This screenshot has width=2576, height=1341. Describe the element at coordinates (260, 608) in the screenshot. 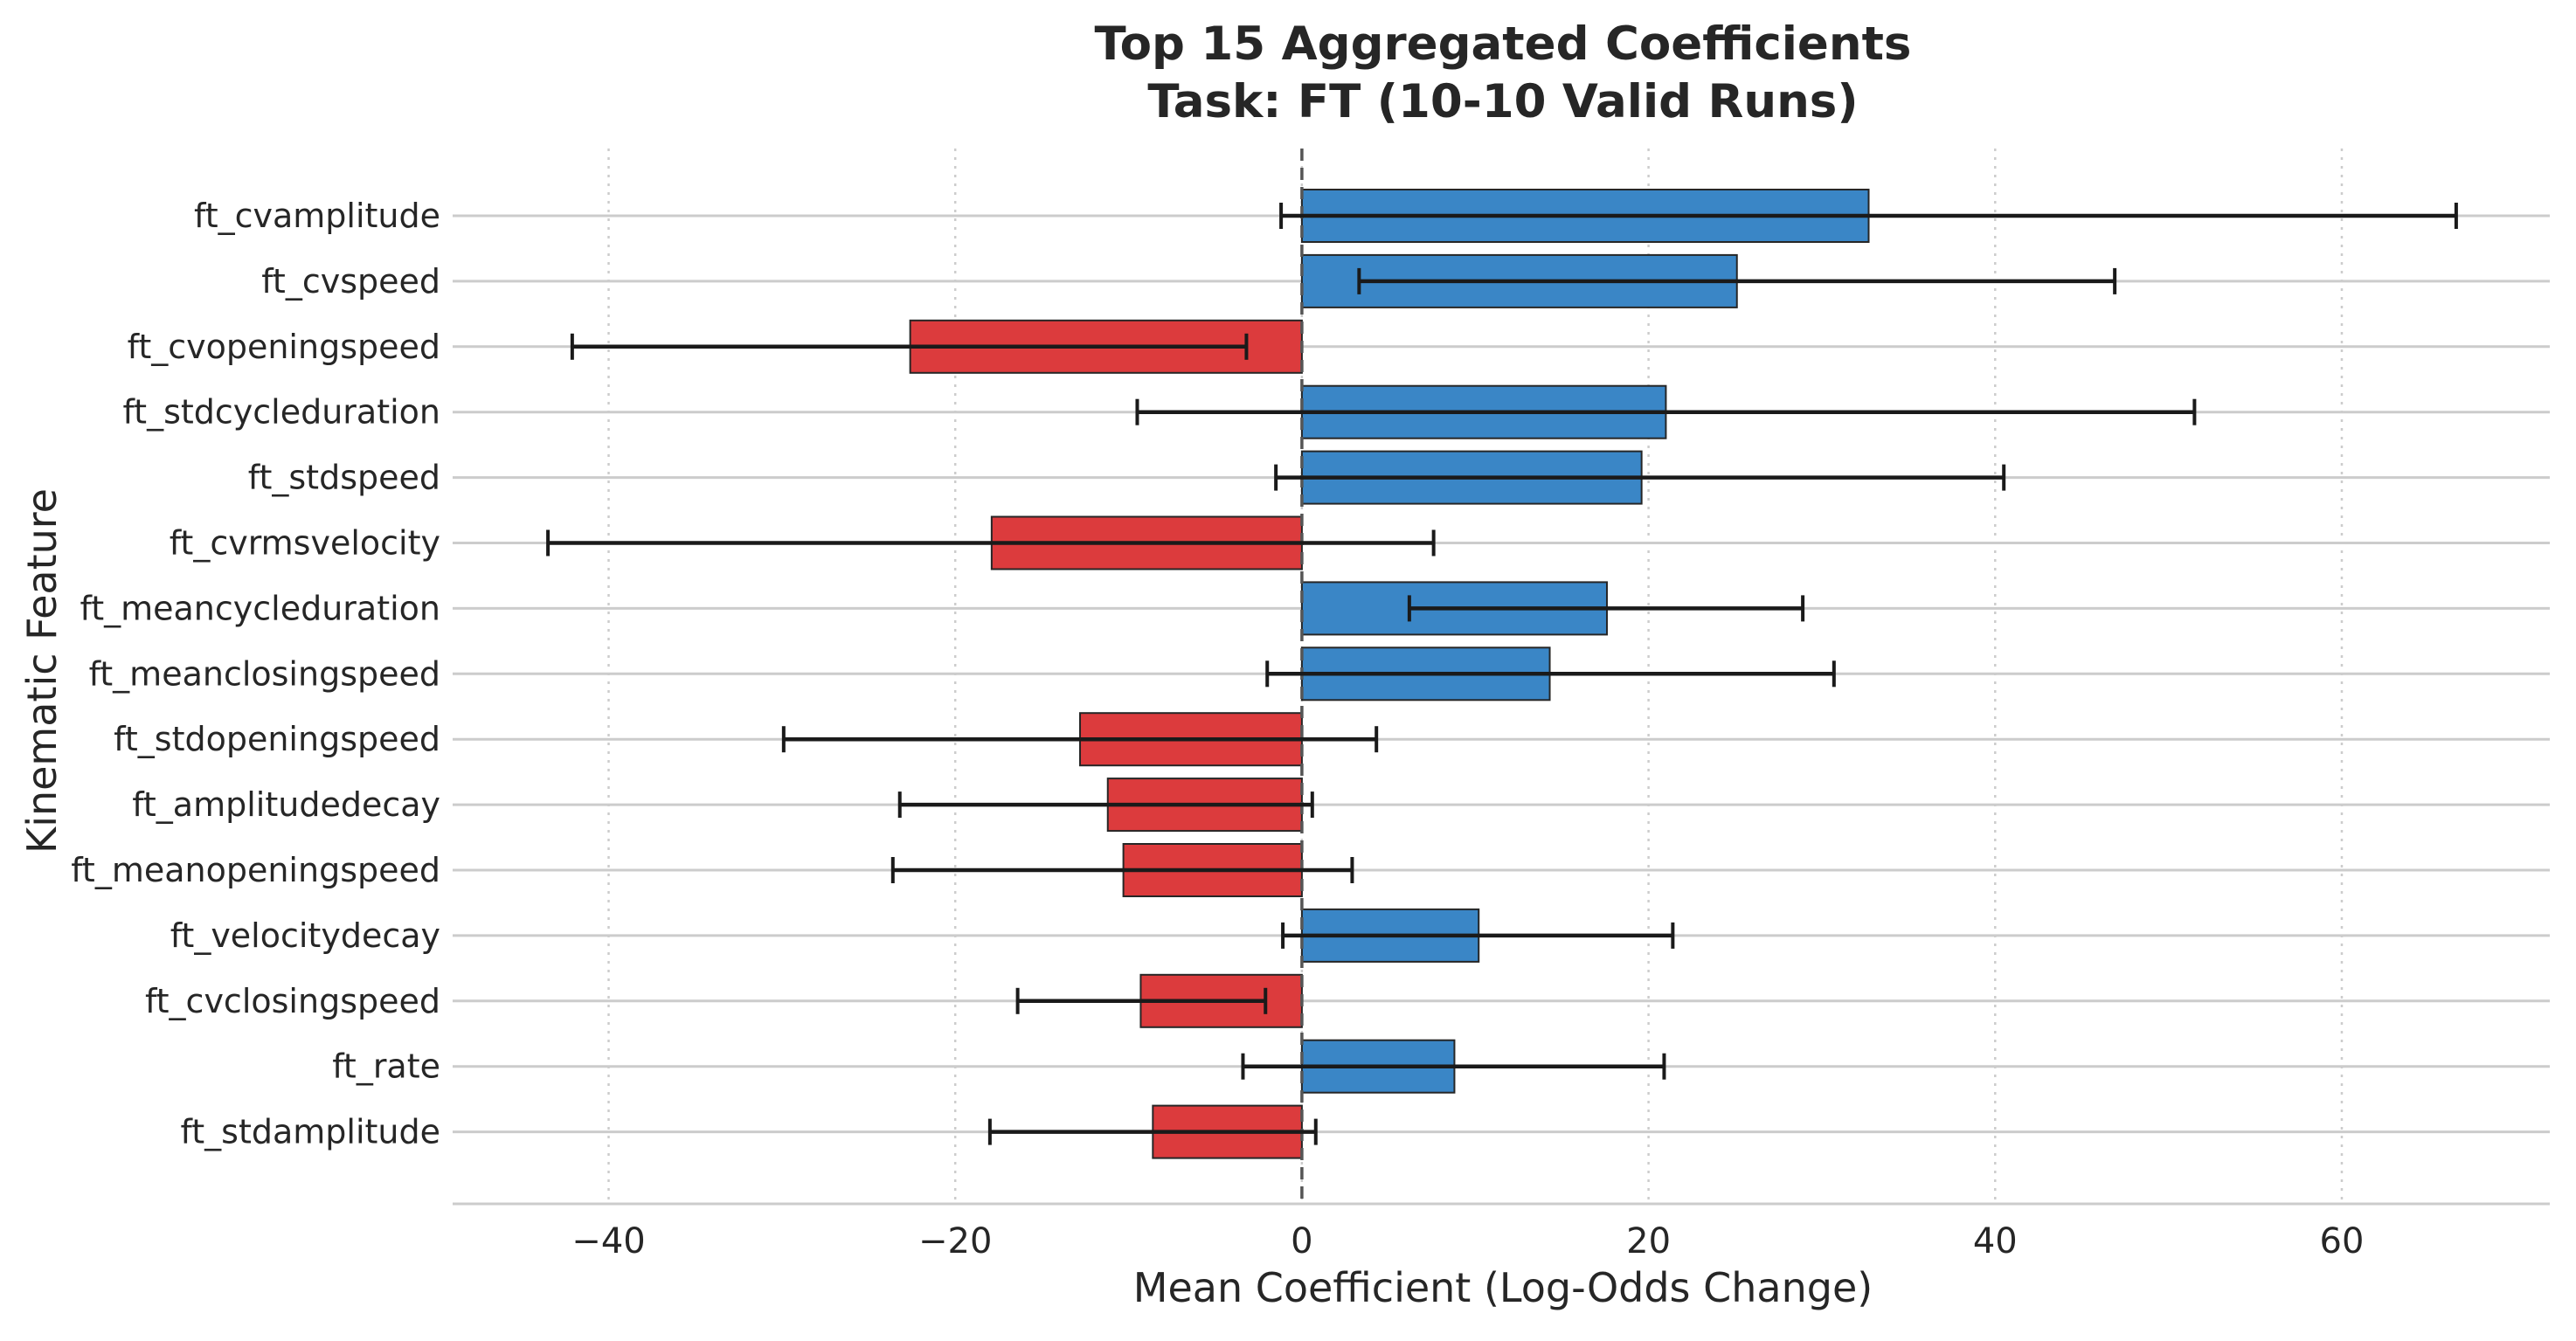

I see `y-tick-label: ft_meancycleduration` at that location.